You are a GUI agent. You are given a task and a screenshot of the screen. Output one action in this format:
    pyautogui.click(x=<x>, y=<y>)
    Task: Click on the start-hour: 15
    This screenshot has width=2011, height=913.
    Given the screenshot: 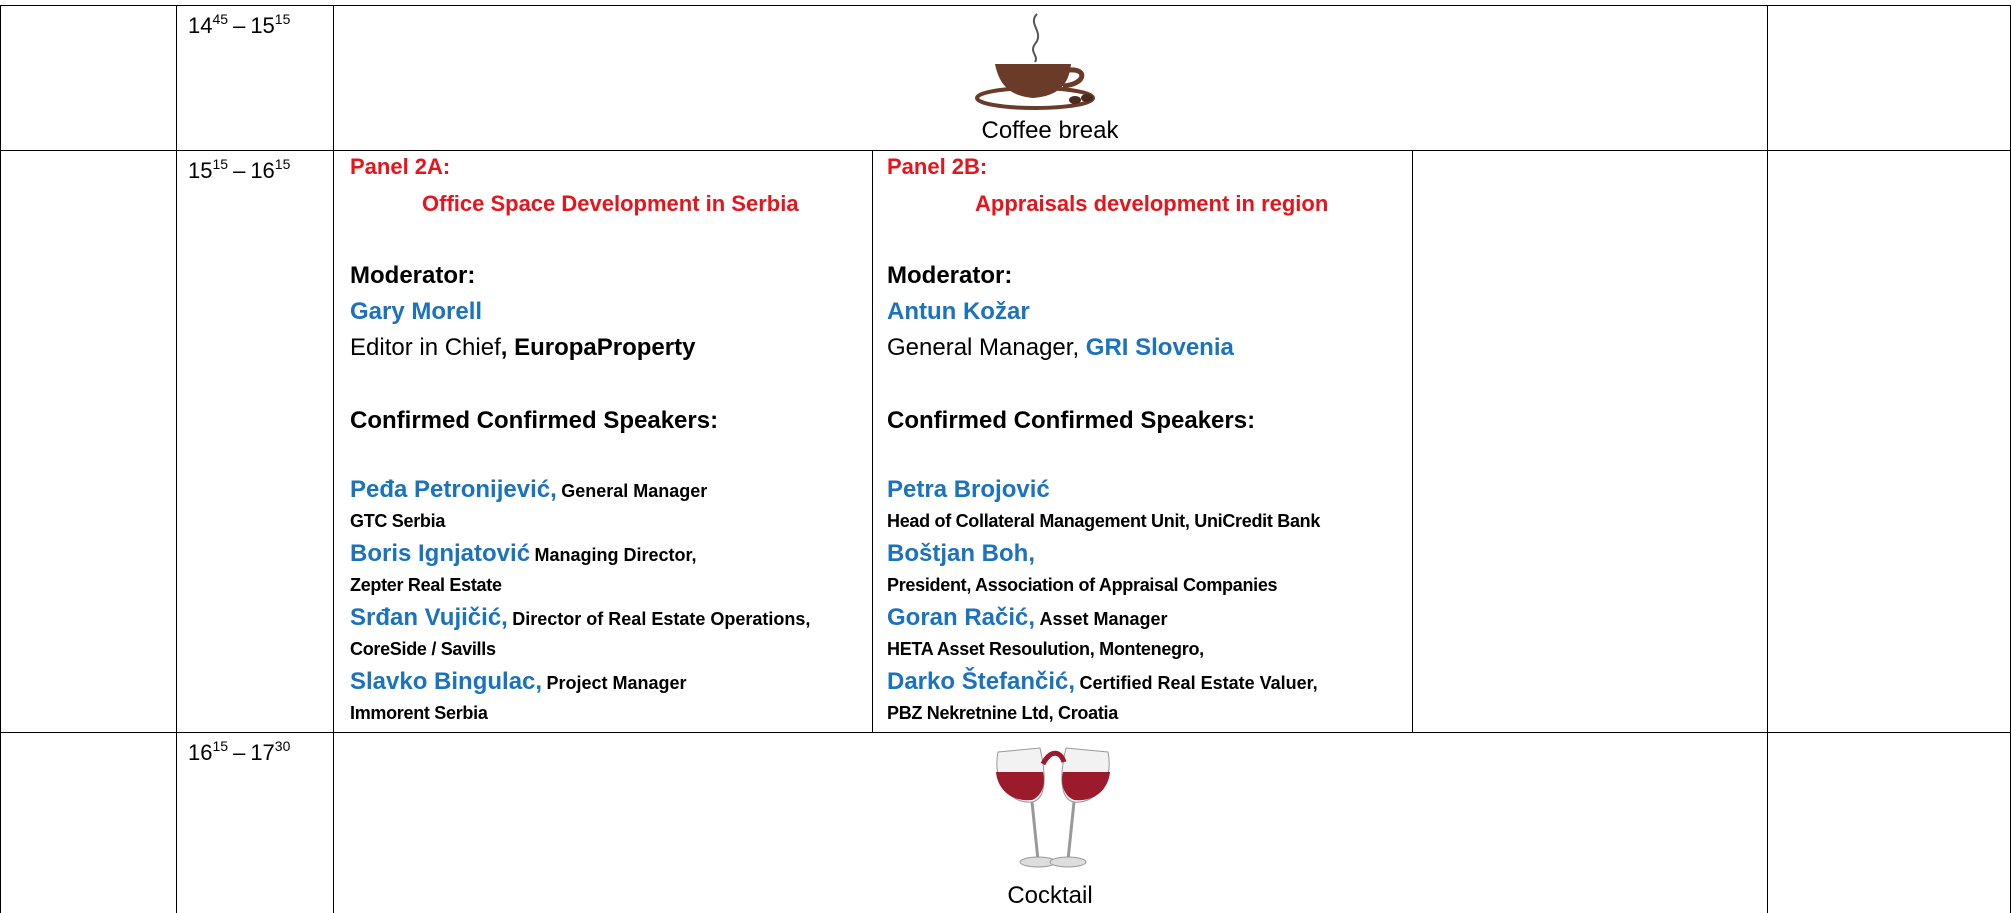 What is the action you would take?
    pyautogui.click(x=200, y=170)
    